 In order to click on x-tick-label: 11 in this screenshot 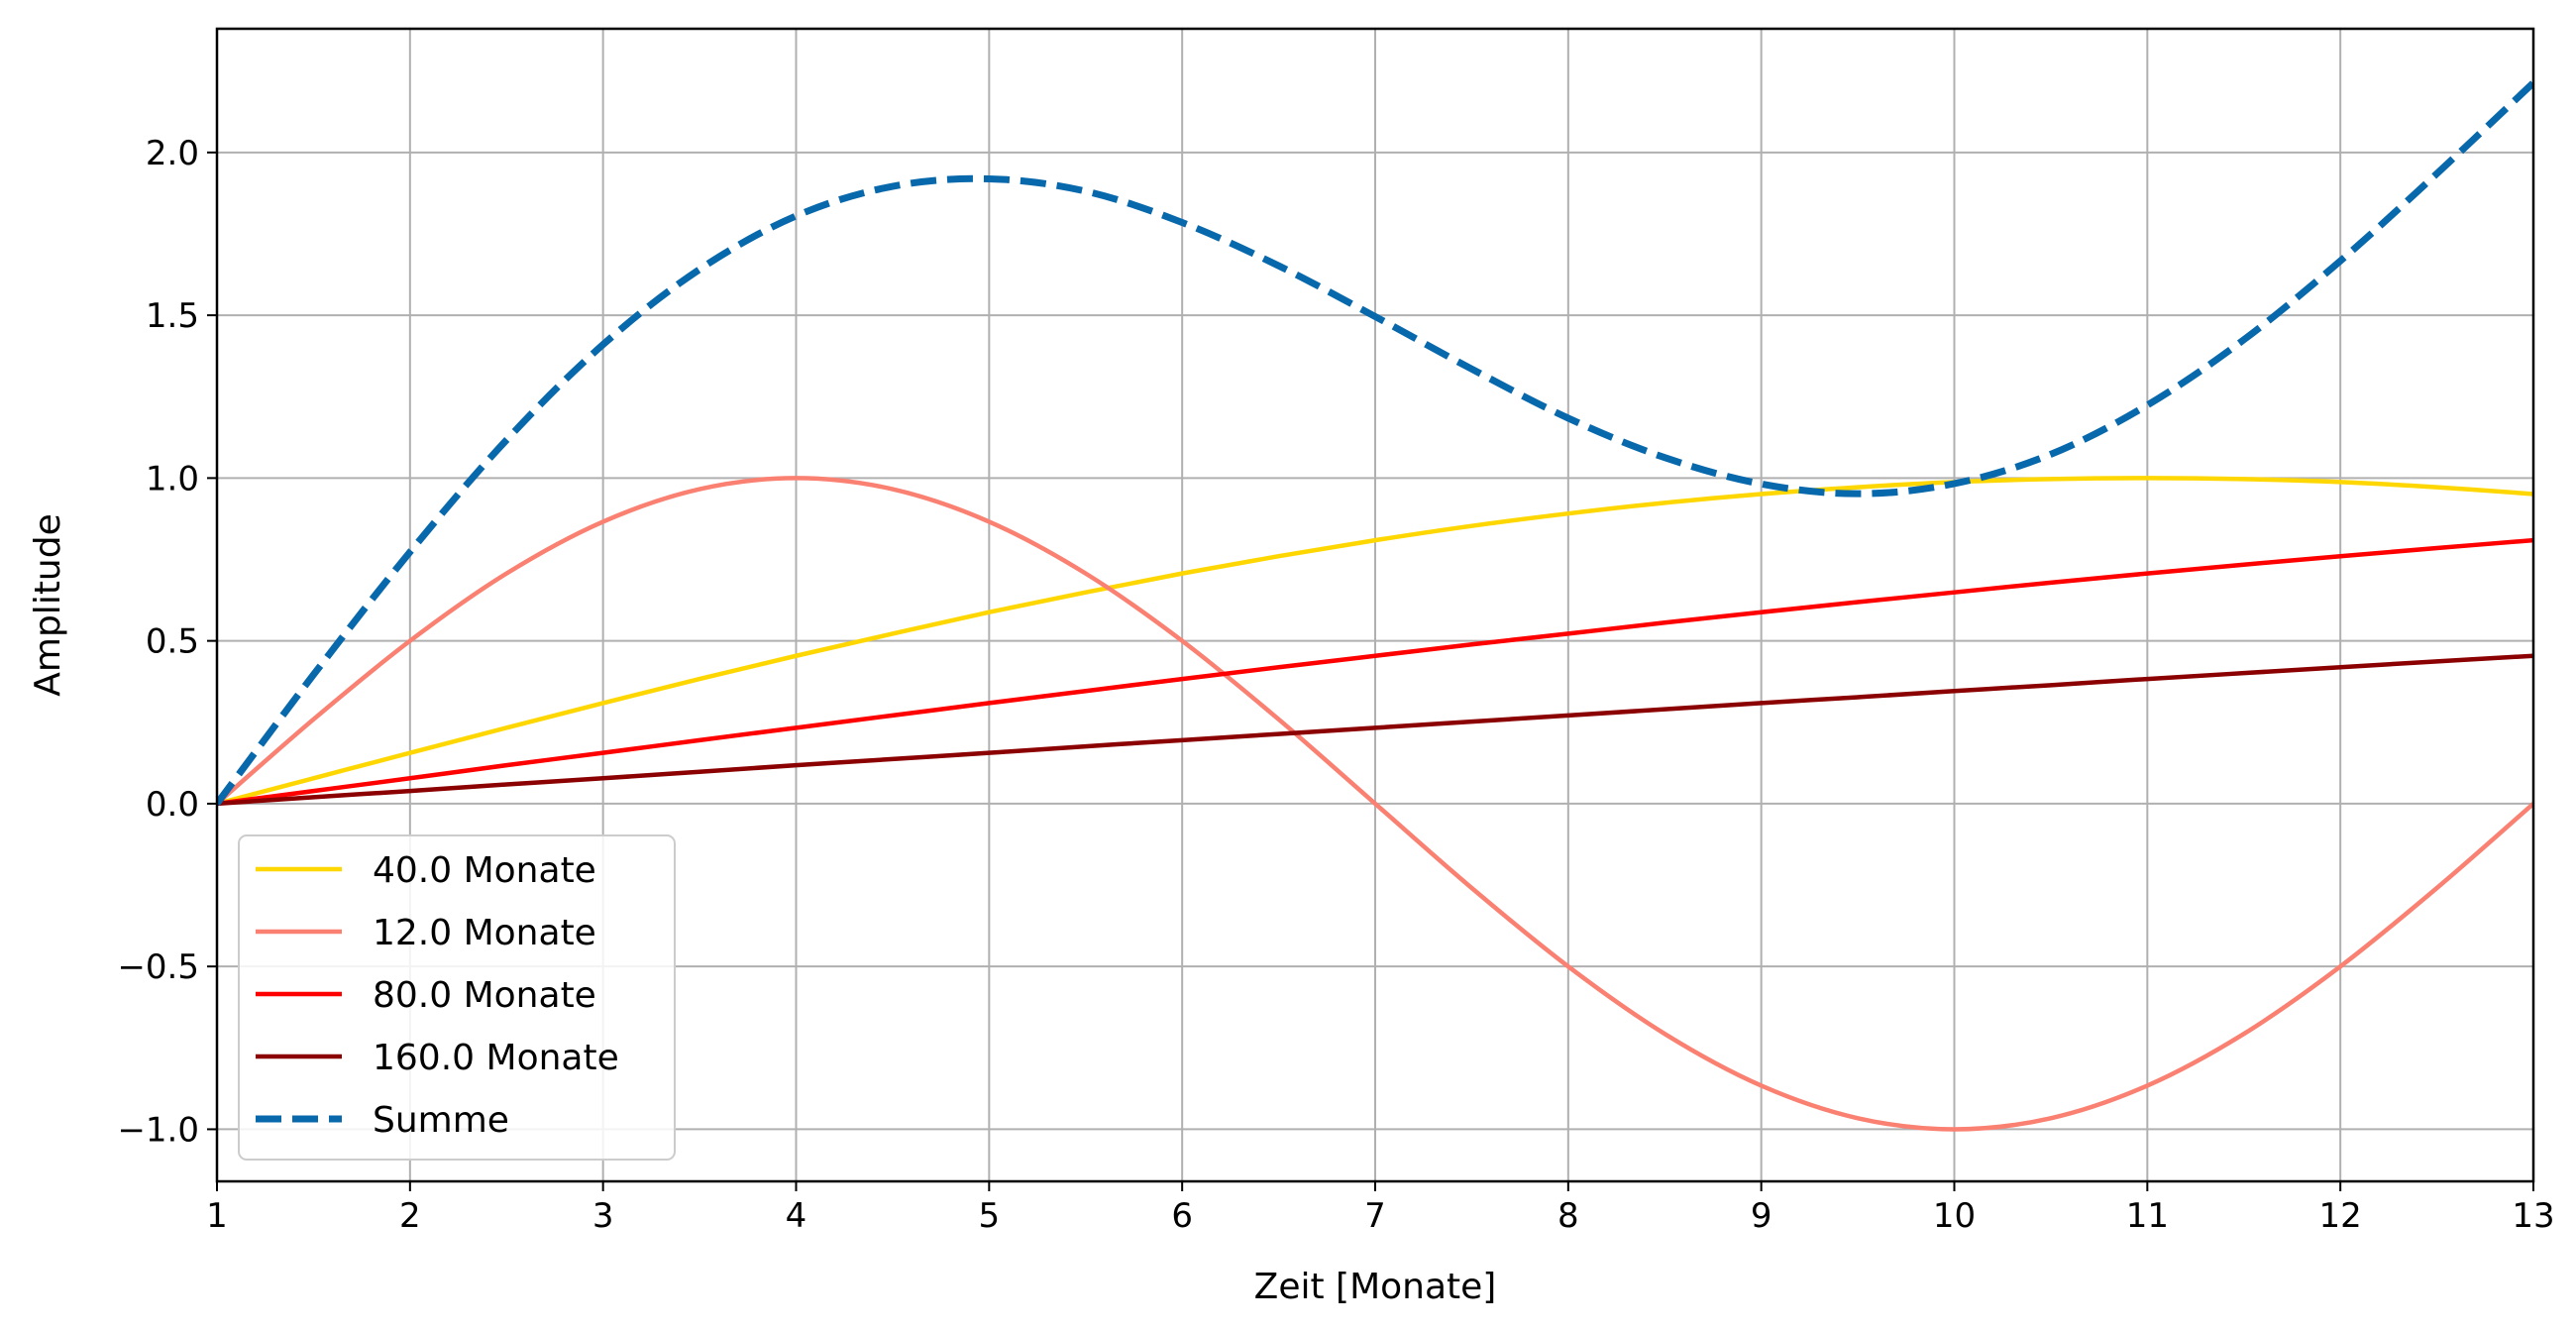, I will do `click(2147, 1216)`.